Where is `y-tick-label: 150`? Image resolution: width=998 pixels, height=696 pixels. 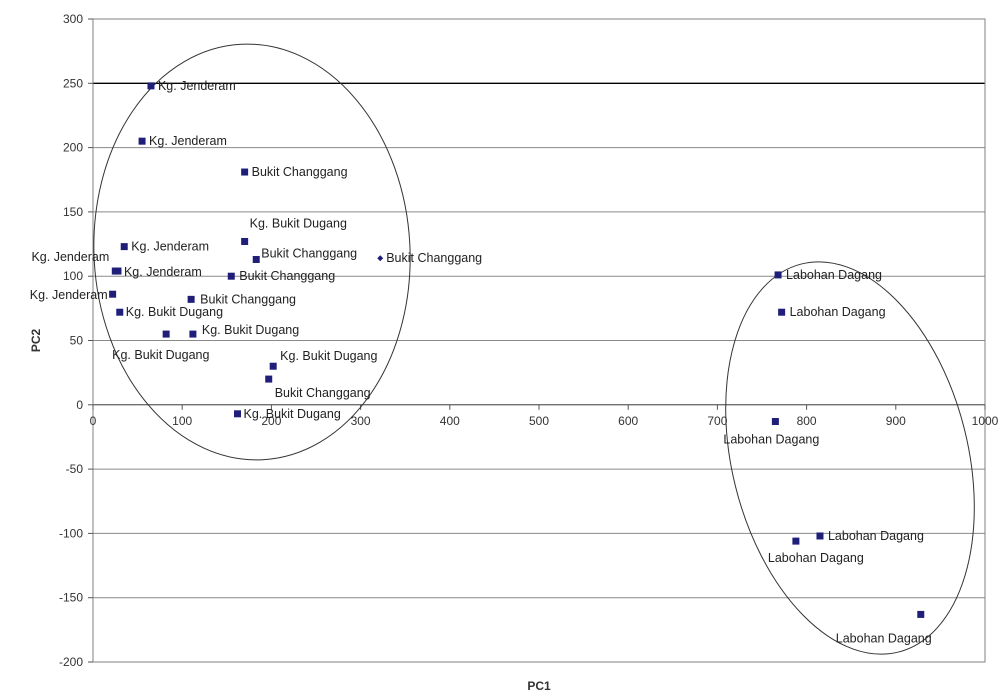
y-tick-label: 150 is located at coordinates (73, 212).